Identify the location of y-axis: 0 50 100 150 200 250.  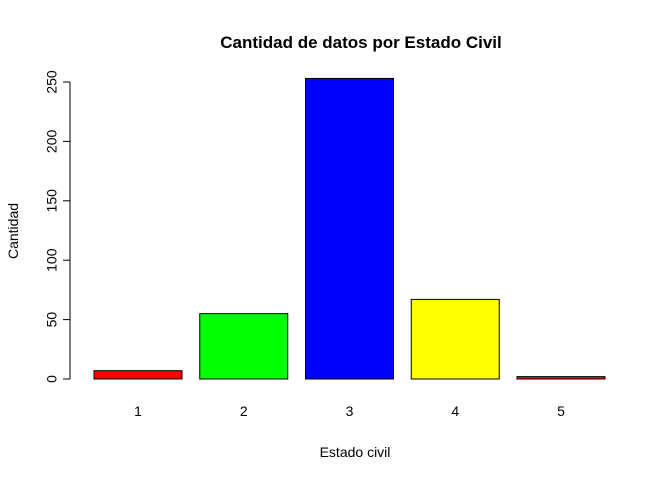
(57, 226).